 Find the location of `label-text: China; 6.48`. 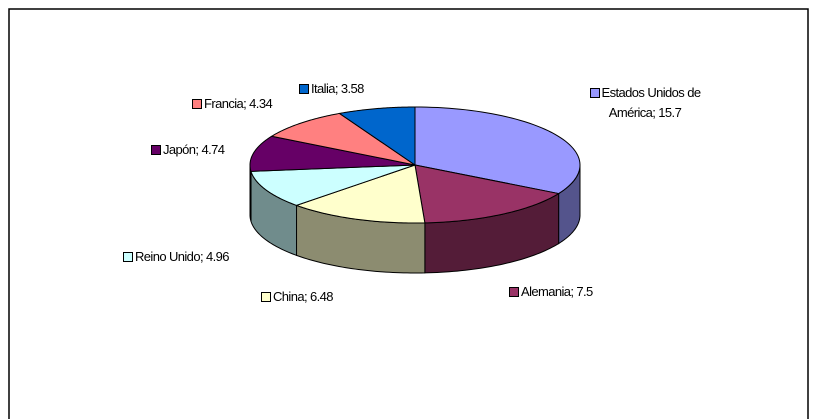

label-text: China; 6.48 is located at coordinates (303, 296).